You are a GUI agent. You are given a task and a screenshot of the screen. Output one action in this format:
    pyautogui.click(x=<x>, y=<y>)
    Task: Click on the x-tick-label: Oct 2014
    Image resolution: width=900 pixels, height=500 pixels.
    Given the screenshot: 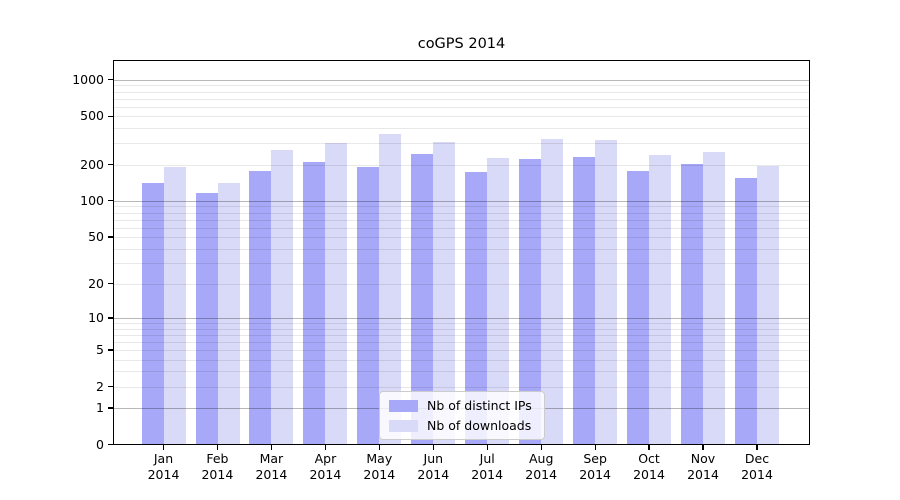 What is the action you would take?
    pyautogui.click(x=649, y=467)
    